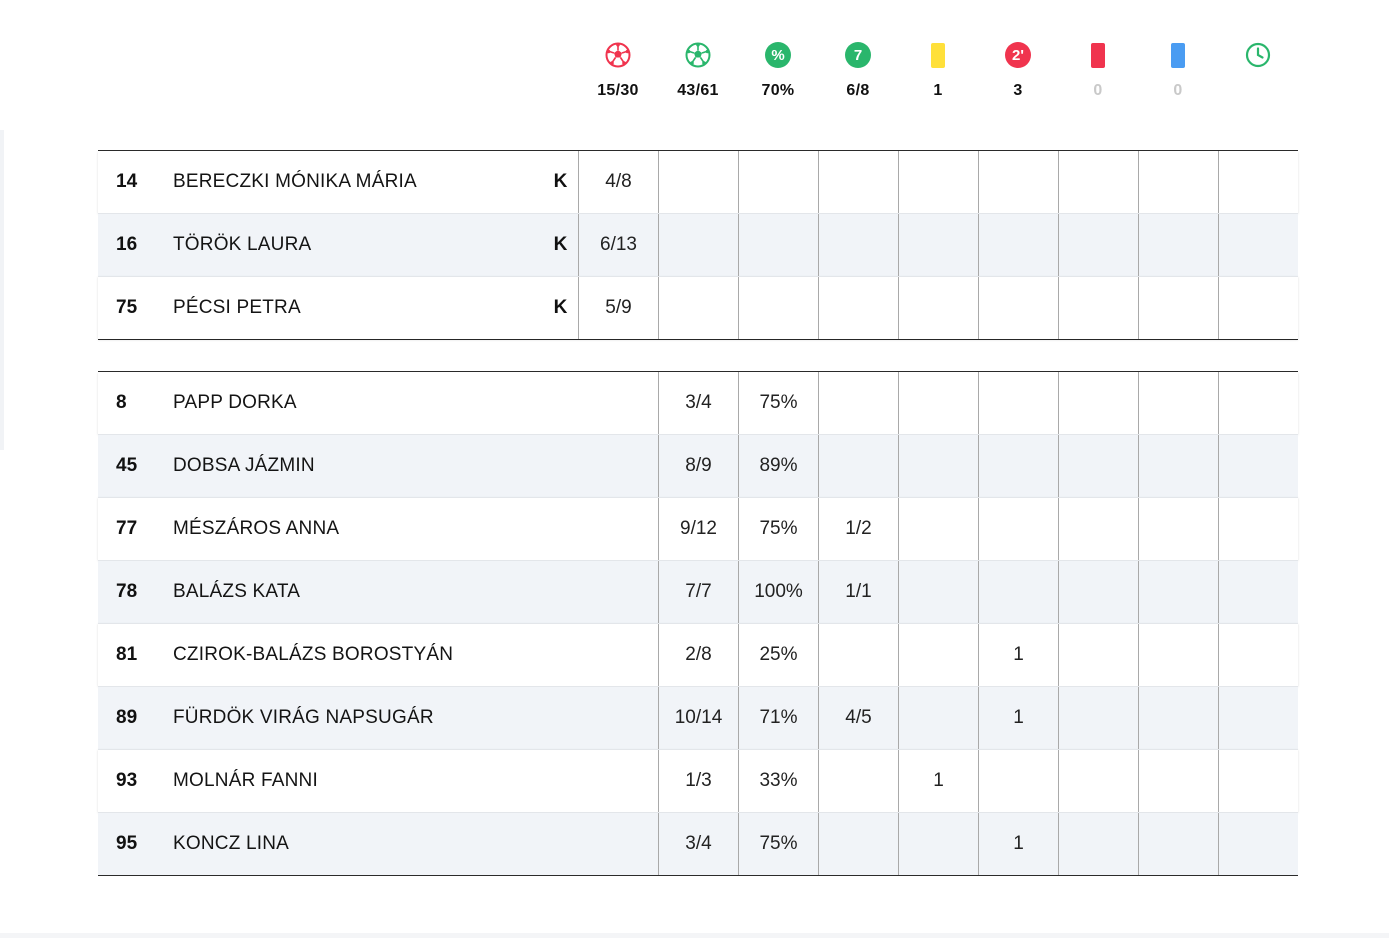 The height and width of the screenshot is (938, 1389). Describe the element at coordinates (244, 465) in the screenshot. I see `player-name: DOBSA JÁZMIN` at that location.